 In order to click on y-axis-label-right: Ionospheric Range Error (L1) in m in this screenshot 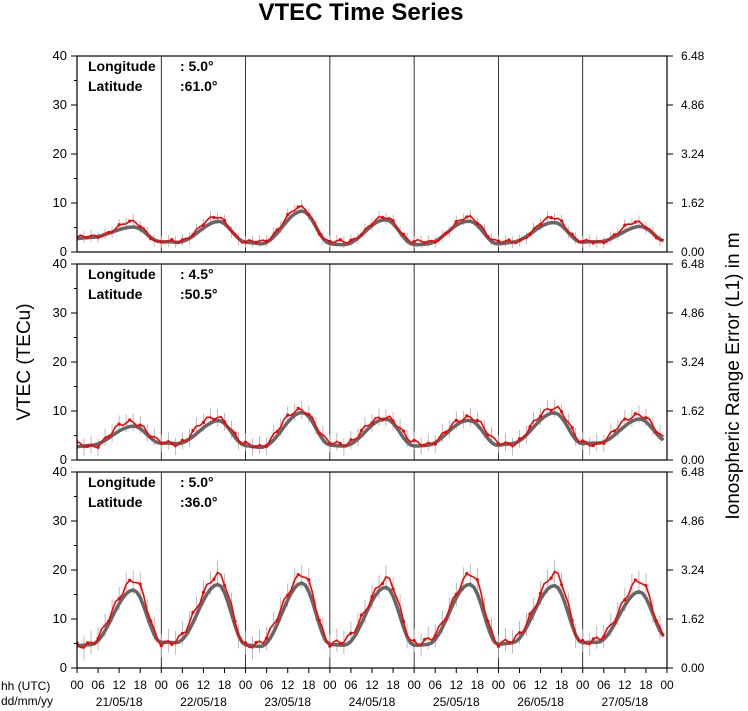, I will do `click(733, 375)`.